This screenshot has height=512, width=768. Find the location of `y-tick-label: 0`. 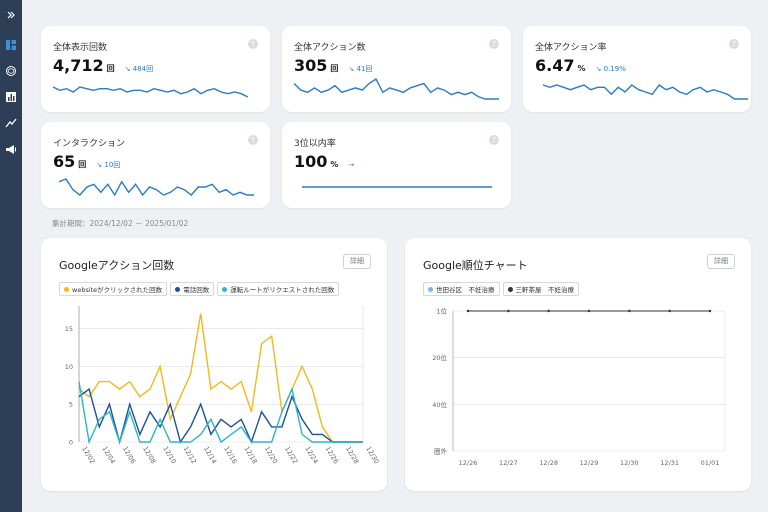

y-tick-label: 0 is located at coordinates (71, 443).